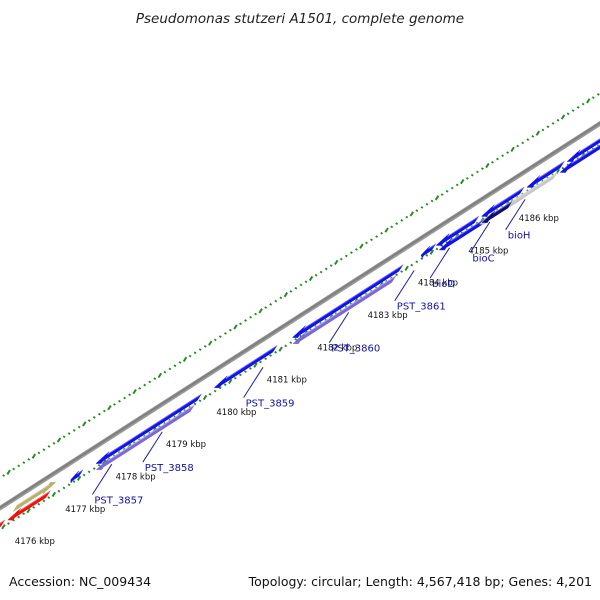 This screenshot has width=600, height=600. I want to click on gene-arrow-g04, so click(77, 476).